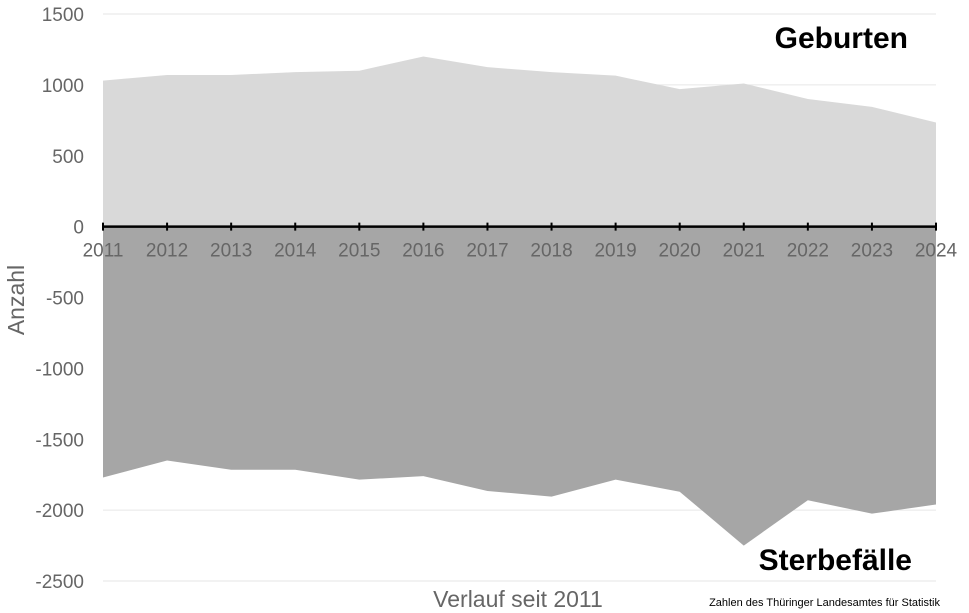 This screenshot has width=969, height=613. Describe the element at coordinates (167, 251) in the screenshot. I see `x-tick-label: 2012` at that location.